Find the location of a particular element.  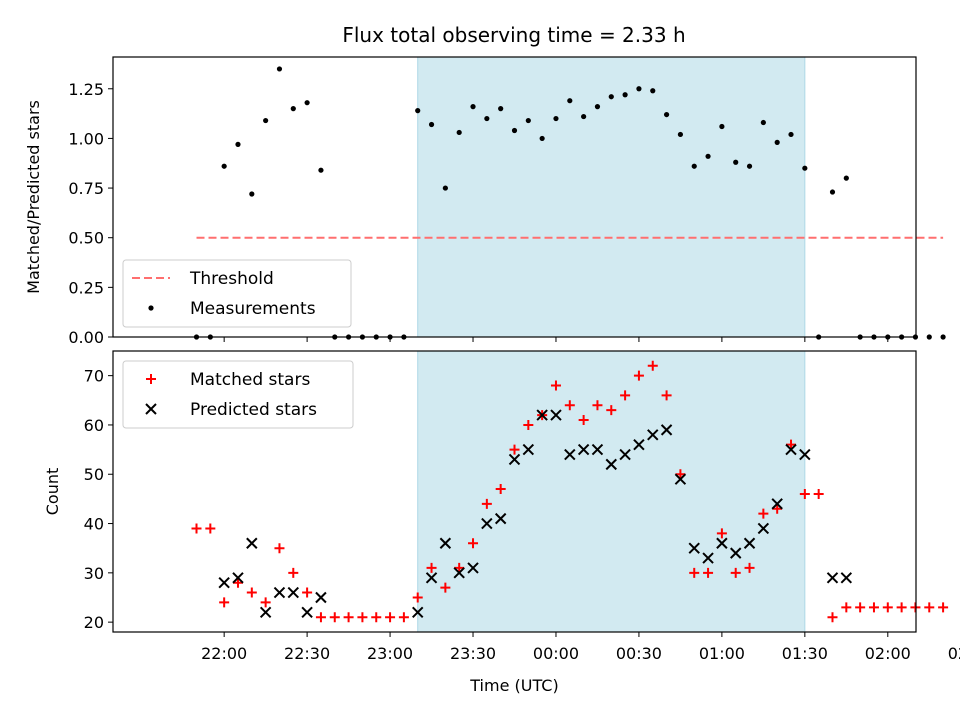

y-tick-label: 70 is located at coordinates (94, 376).